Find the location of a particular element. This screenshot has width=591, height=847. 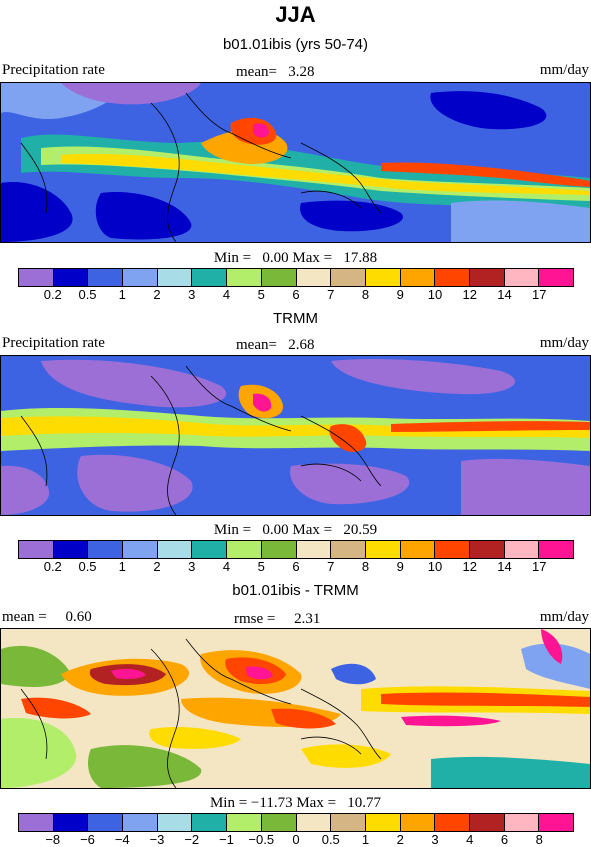

colorbar-tick-label: −4 is located at coordinates (122, 839).